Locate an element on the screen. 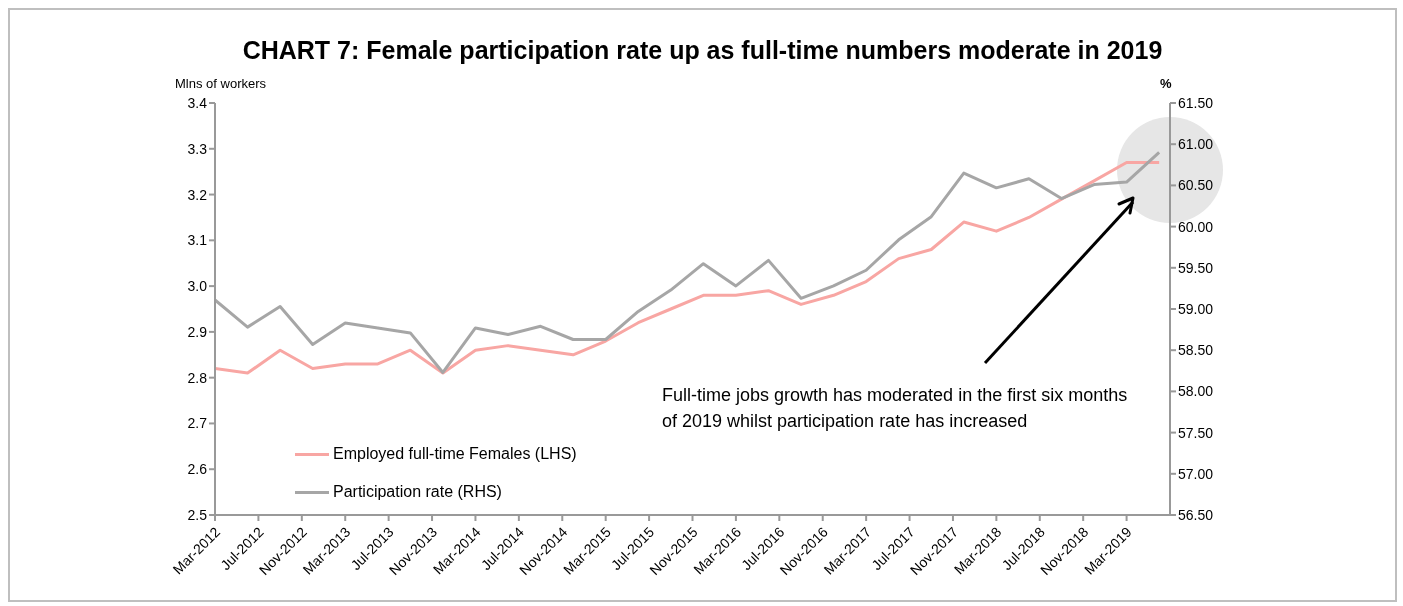  y2-tick-label: 58.00 is located at coordinates (1196, 391).